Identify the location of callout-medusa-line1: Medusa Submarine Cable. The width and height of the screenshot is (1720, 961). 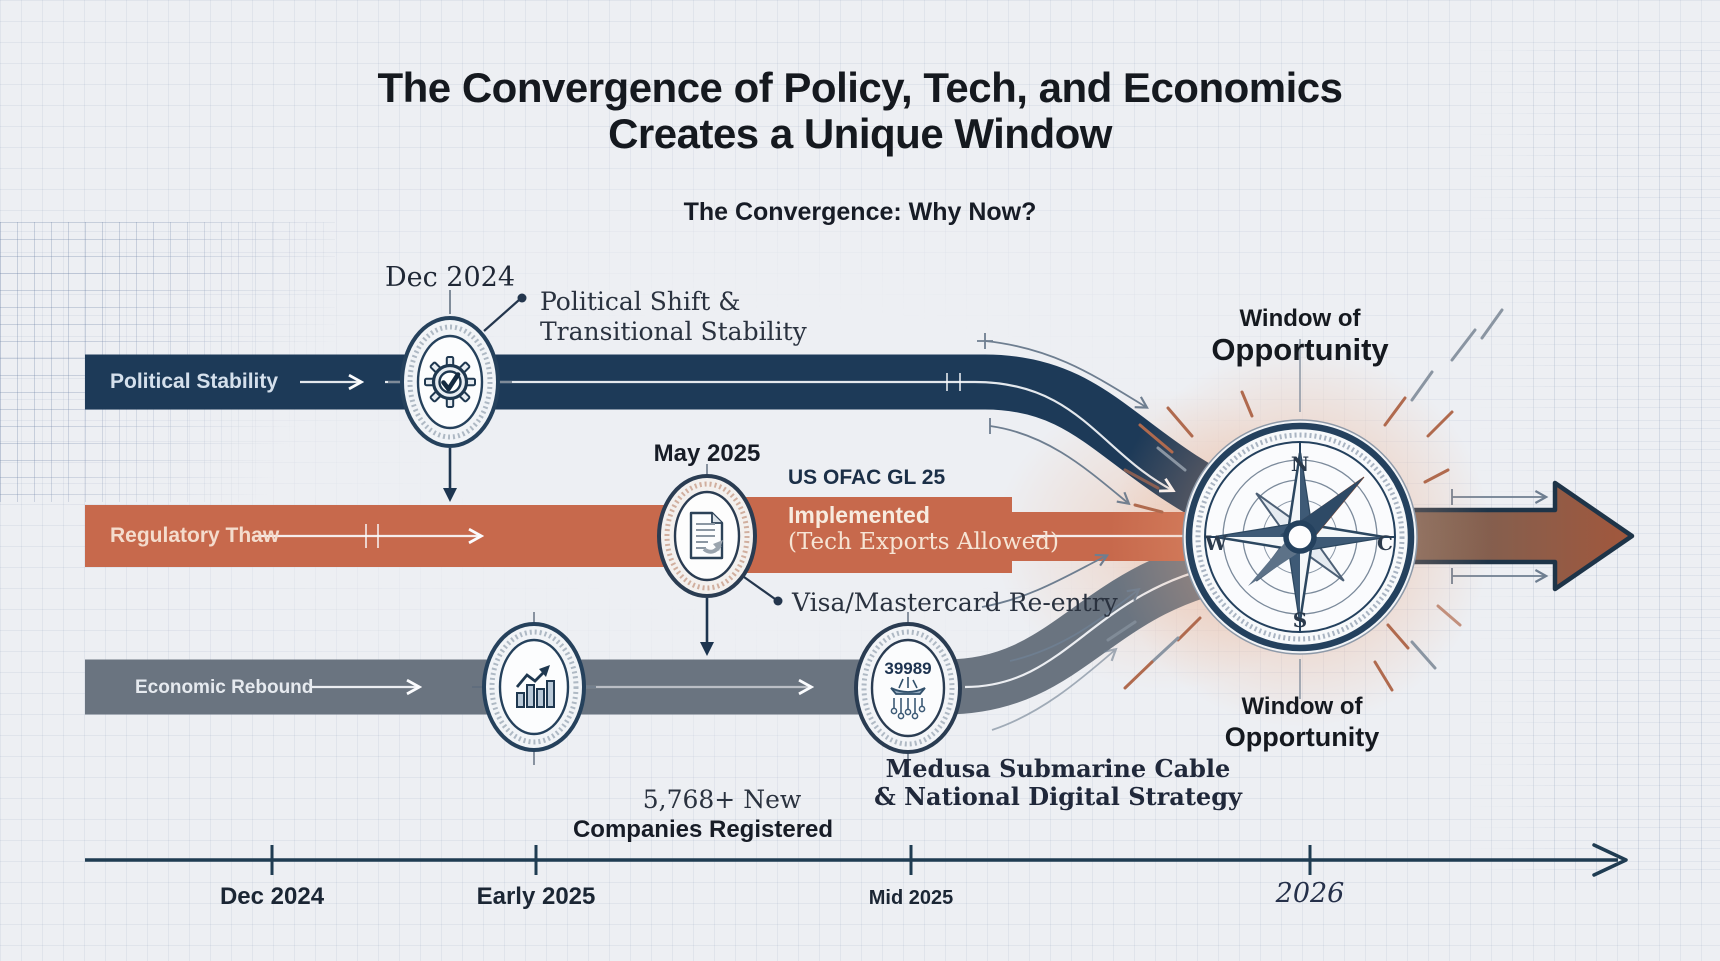
(1058, 768).